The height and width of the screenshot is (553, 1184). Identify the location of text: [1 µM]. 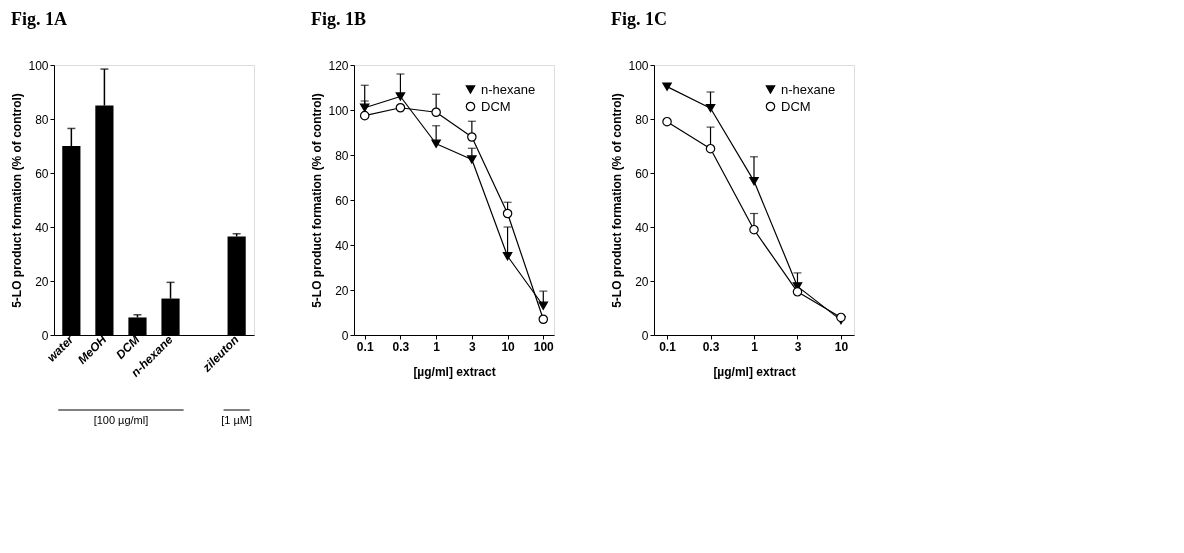
(237, 420).